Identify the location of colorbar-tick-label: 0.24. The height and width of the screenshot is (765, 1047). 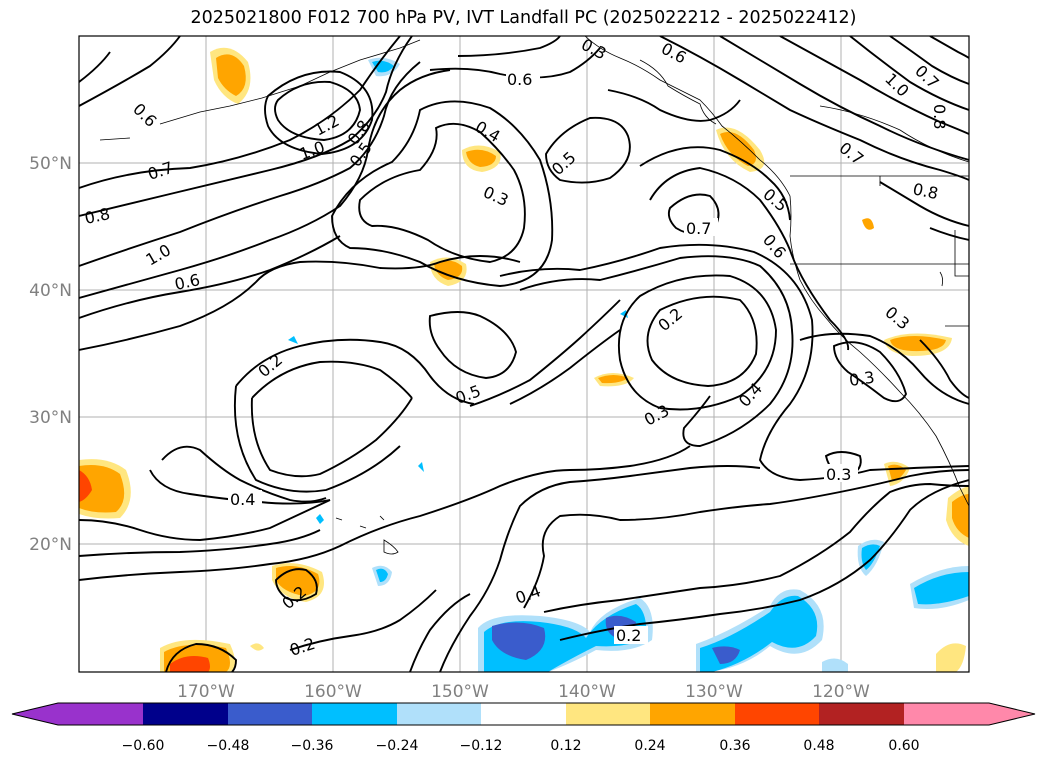
(649, 746).